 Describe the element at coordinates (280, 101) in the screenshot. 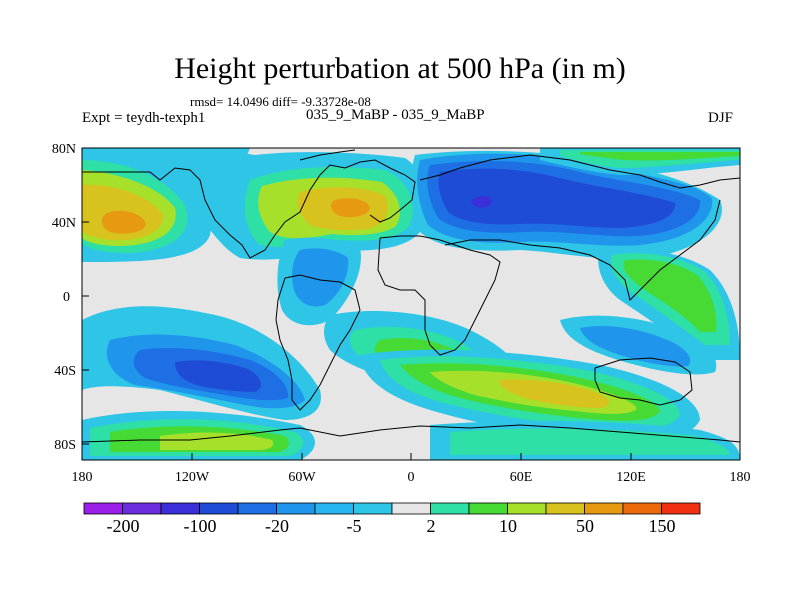

I see `stats-label: rmsd= 14.0496 diff= -9.33728e-08` at that location.